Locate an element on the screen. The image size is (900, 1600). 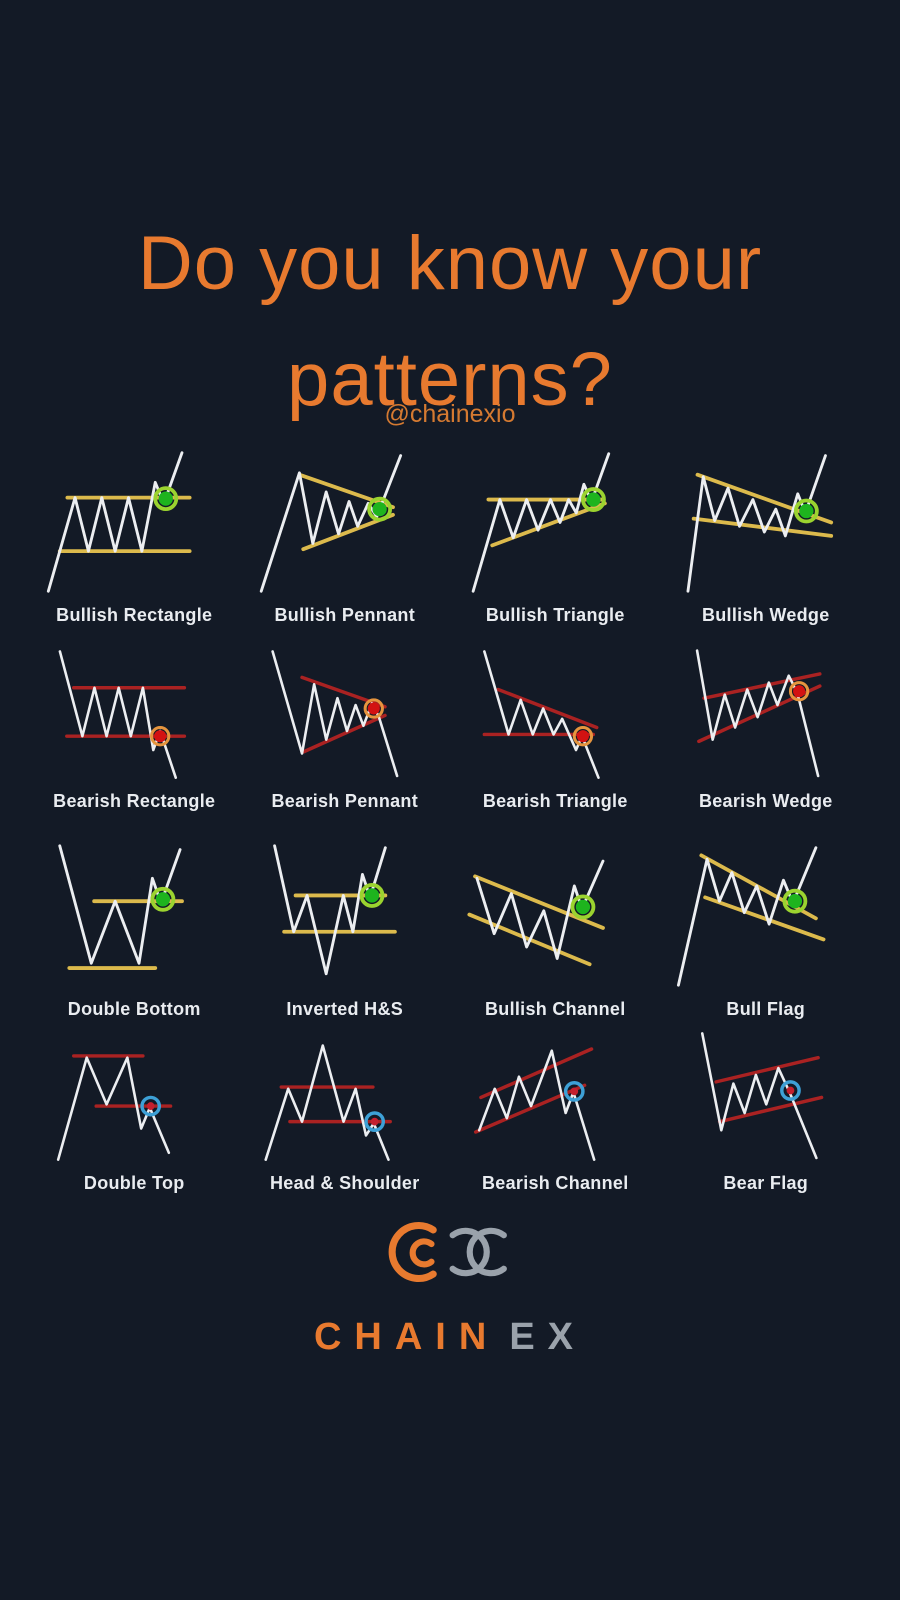
brand-chain: CHAIN is located at coordinates (406, 1337).